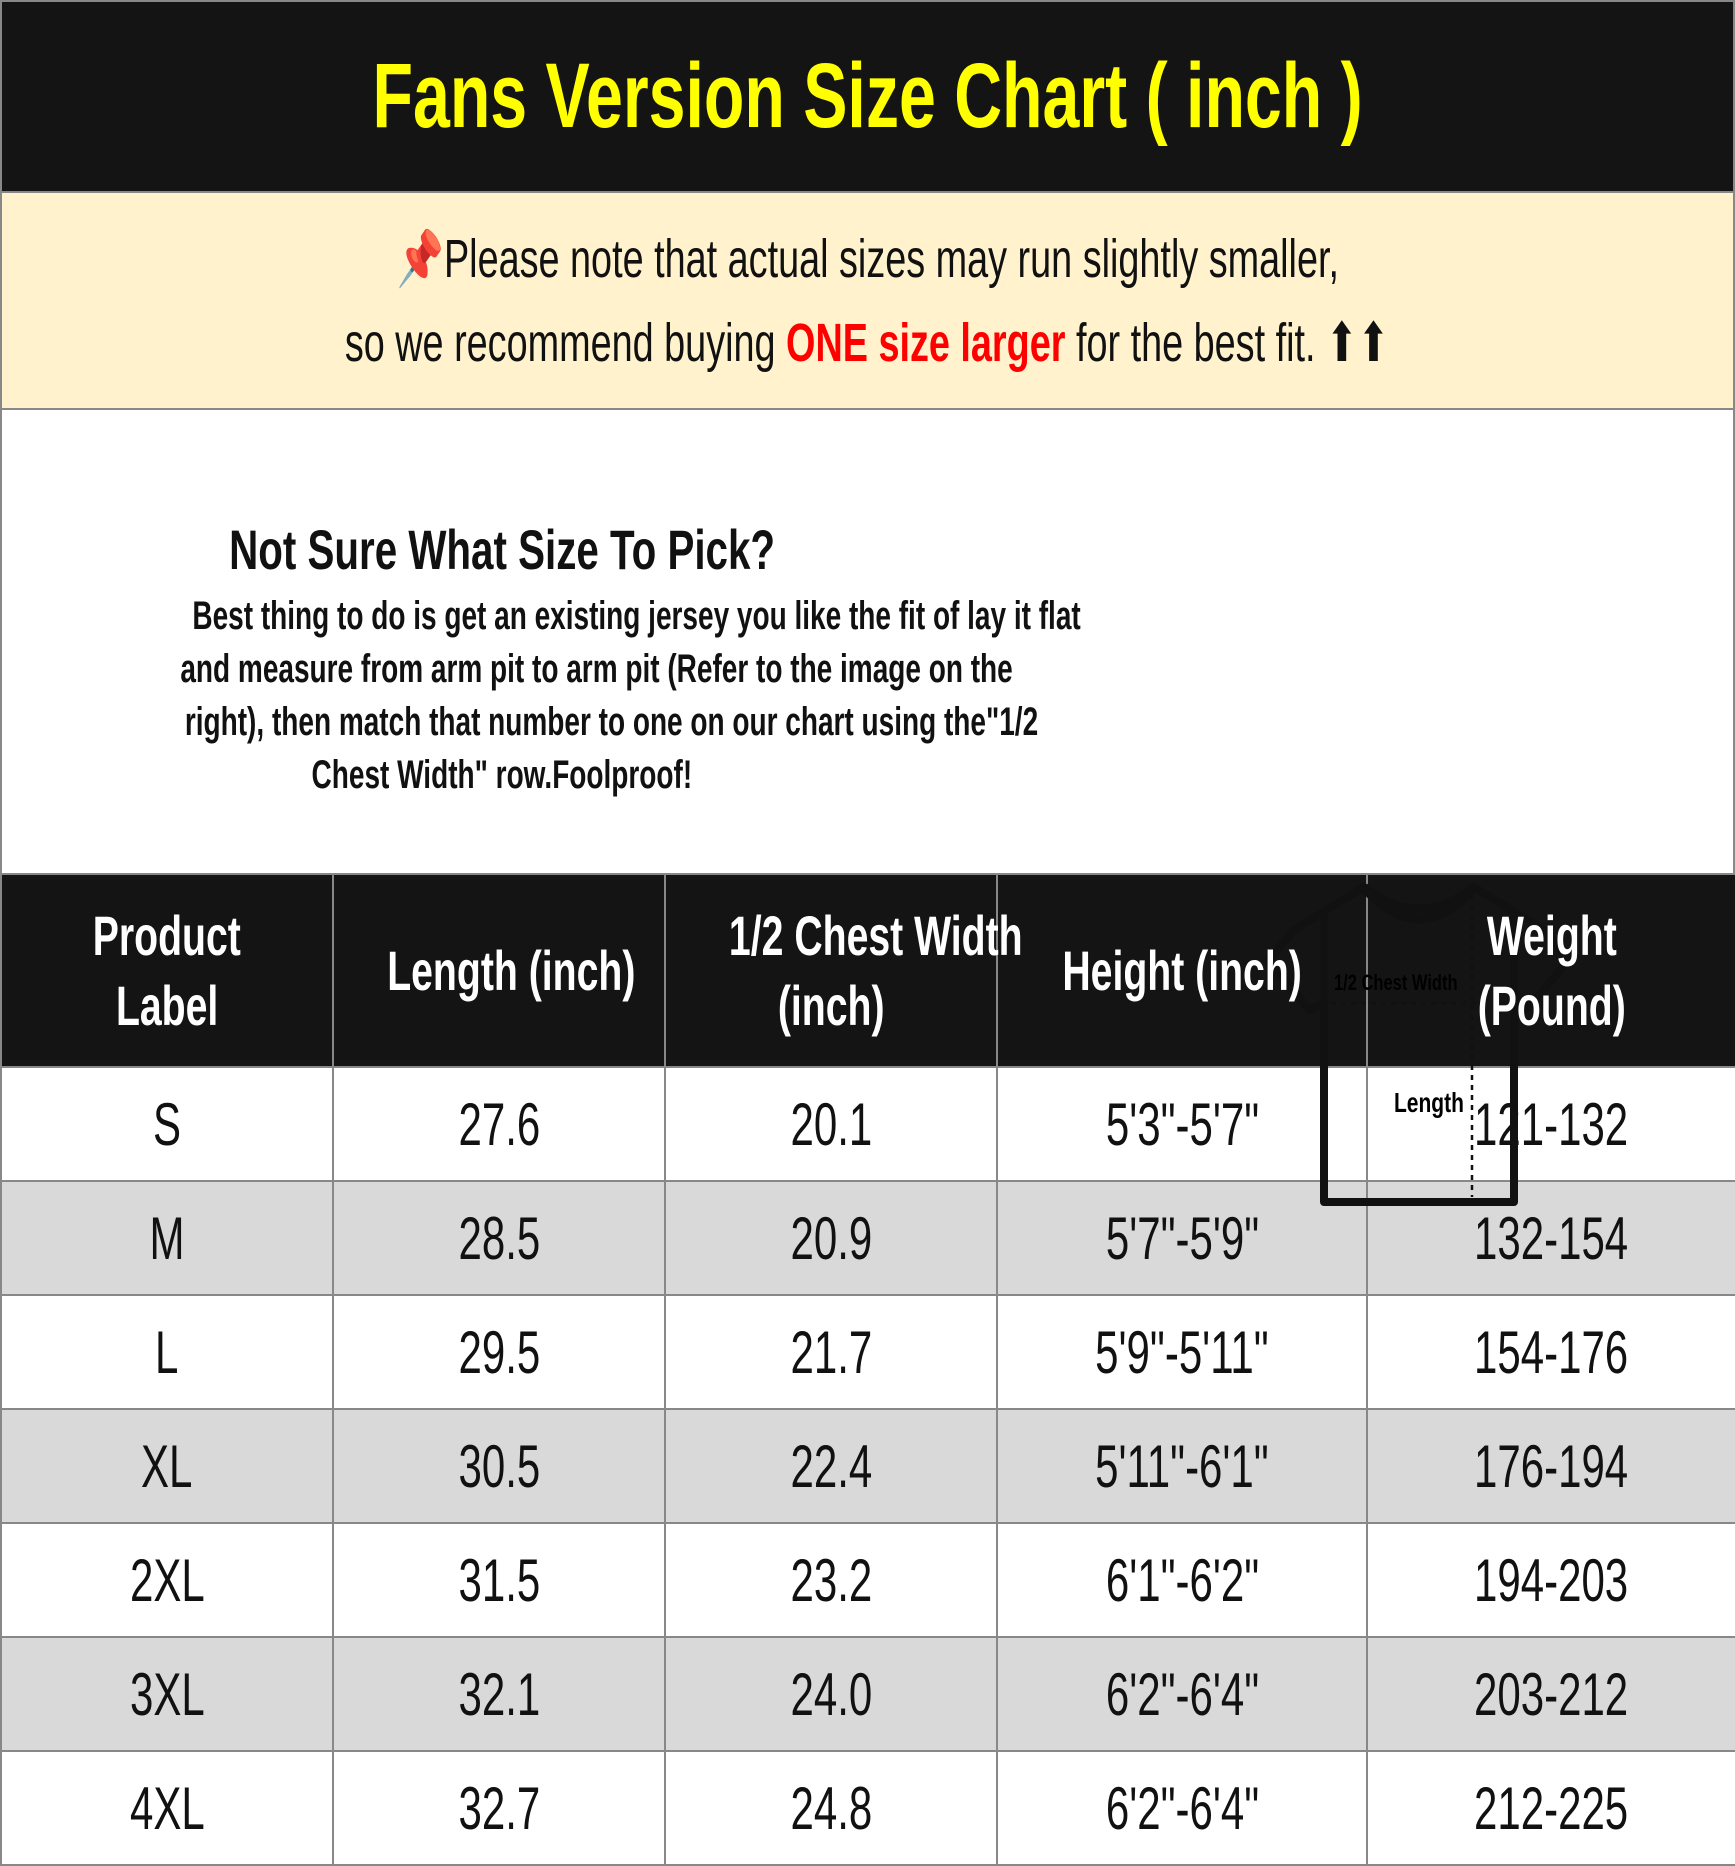 The height and width of the screenshot is (1866, 1735). Describe the element at coordinates (1550, 1466) in the screenshot. I see `table-cell: 176-194` at that location.